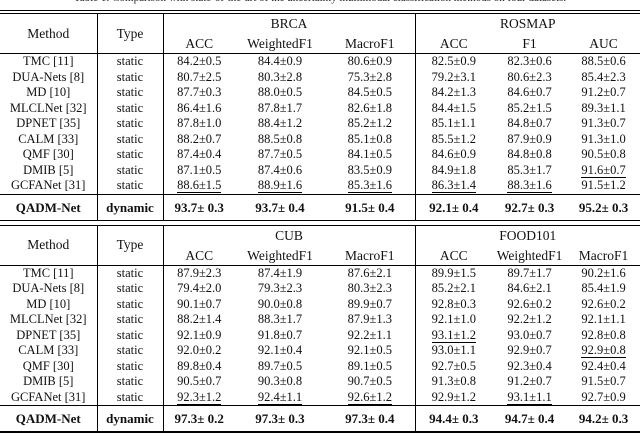 The height and width of the screenshot is (447, 640). What do you see at coordinates (529, 381) in the screenshot?
I see `value-text: 91.2±0.7` at bounding box center [529, 381].